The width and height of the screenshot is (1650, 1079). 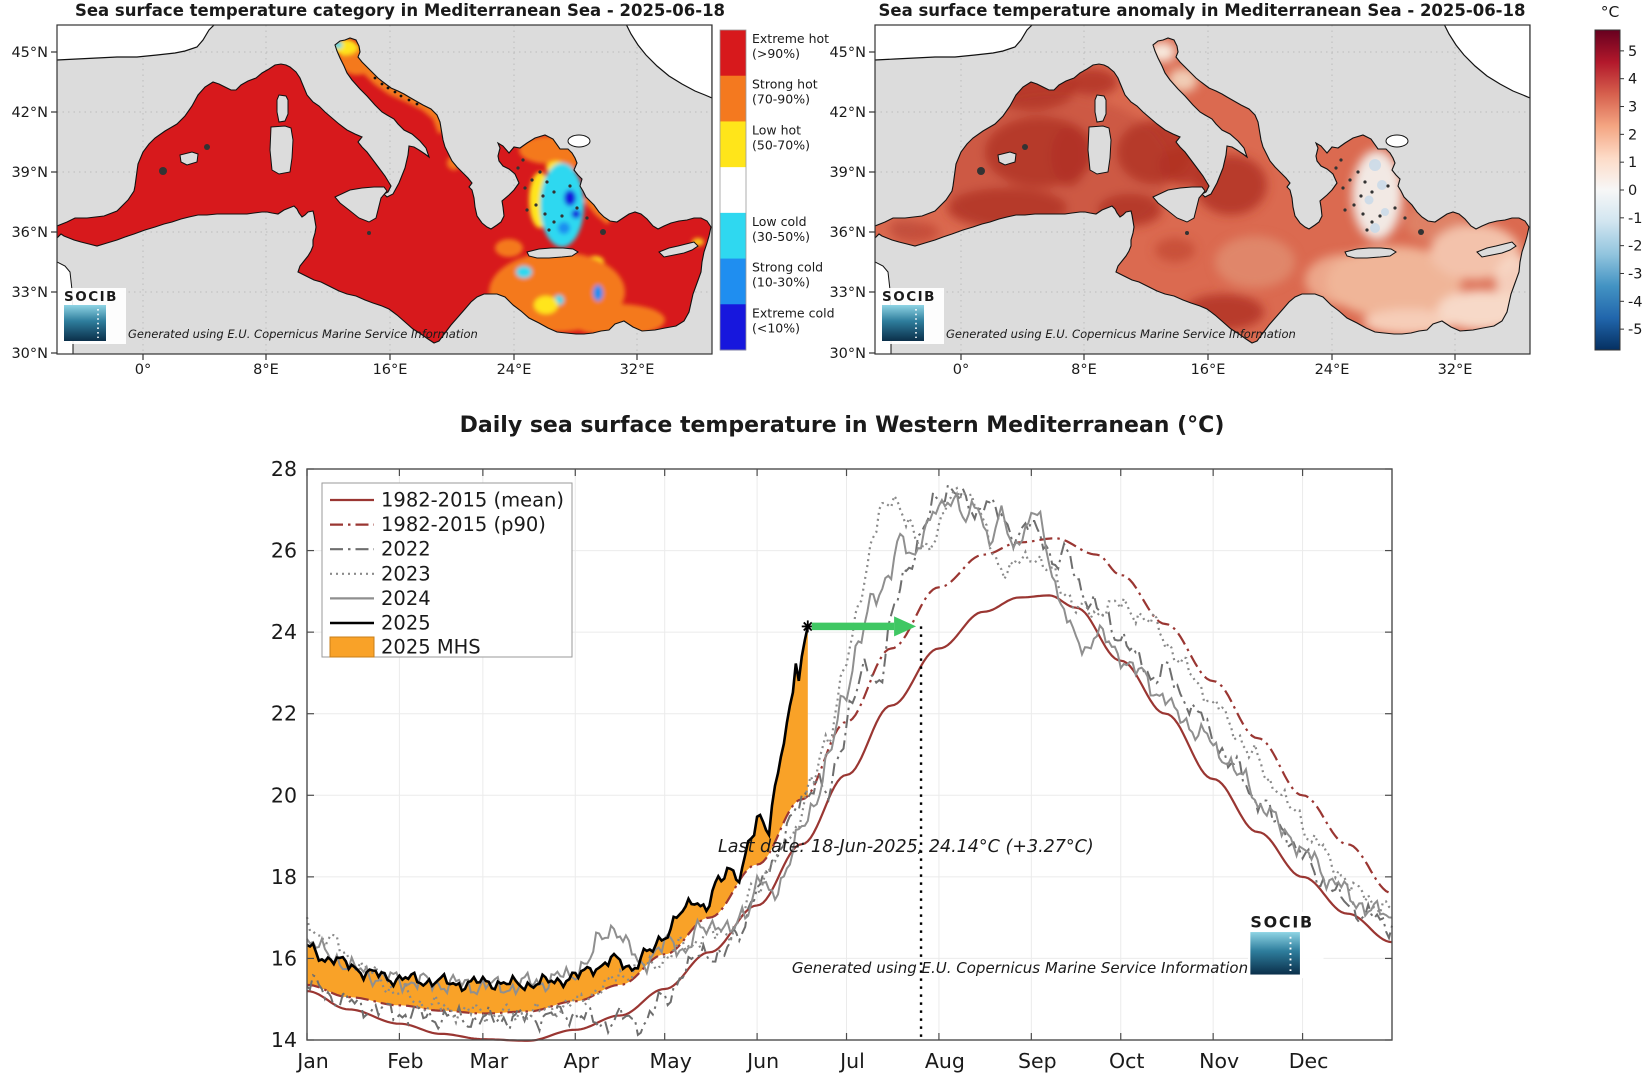 I want to click on legend-label: 2024, so click(x=406, y=598).